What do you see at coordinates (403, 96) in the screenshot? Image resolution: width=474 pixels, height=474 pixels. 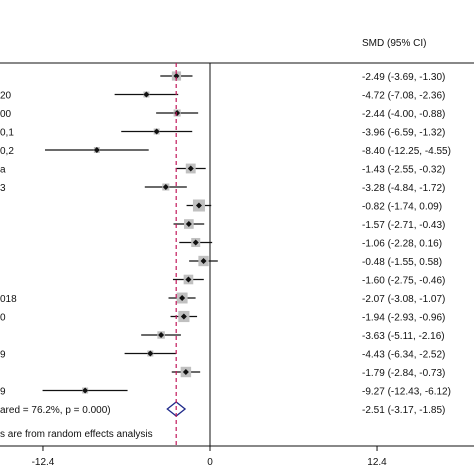 I see `ci-value-text: -4.72 (-7.08, -2.36)` at bounding box center [403, 96].